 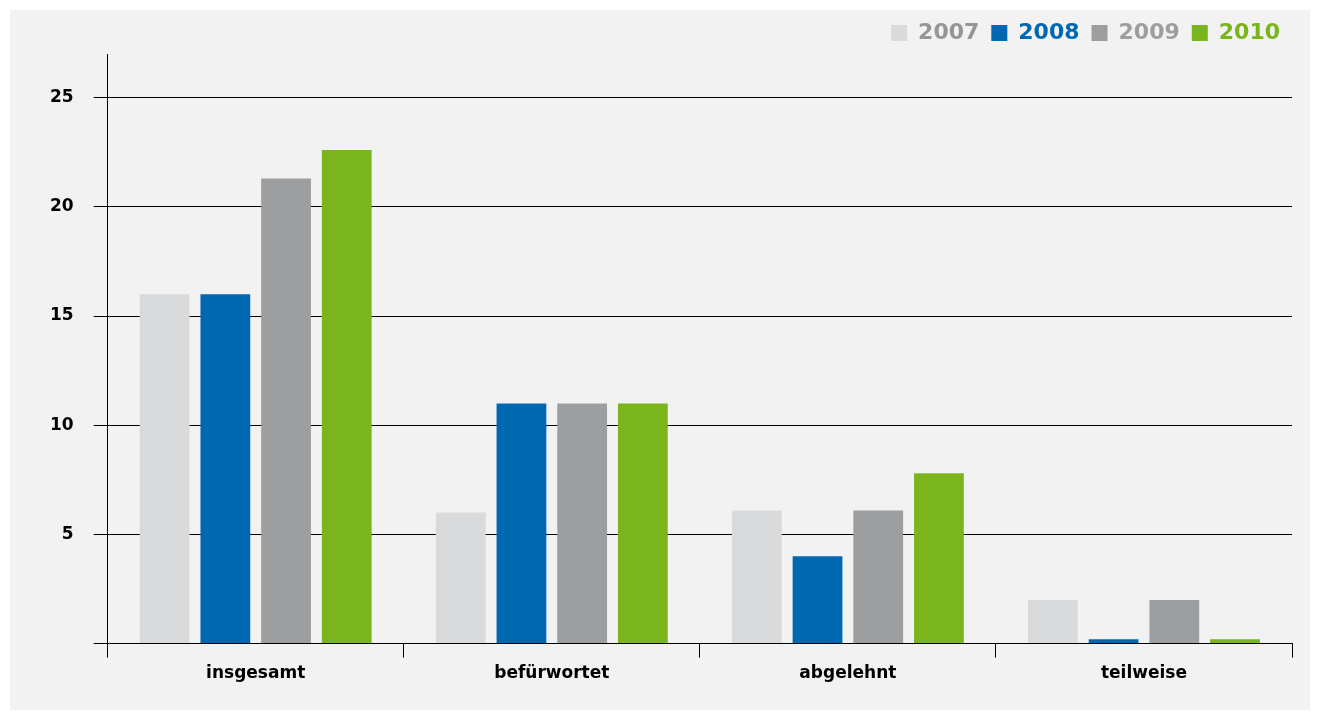 I want to click on y-tick-label: 20, so click(x=61, y=205).